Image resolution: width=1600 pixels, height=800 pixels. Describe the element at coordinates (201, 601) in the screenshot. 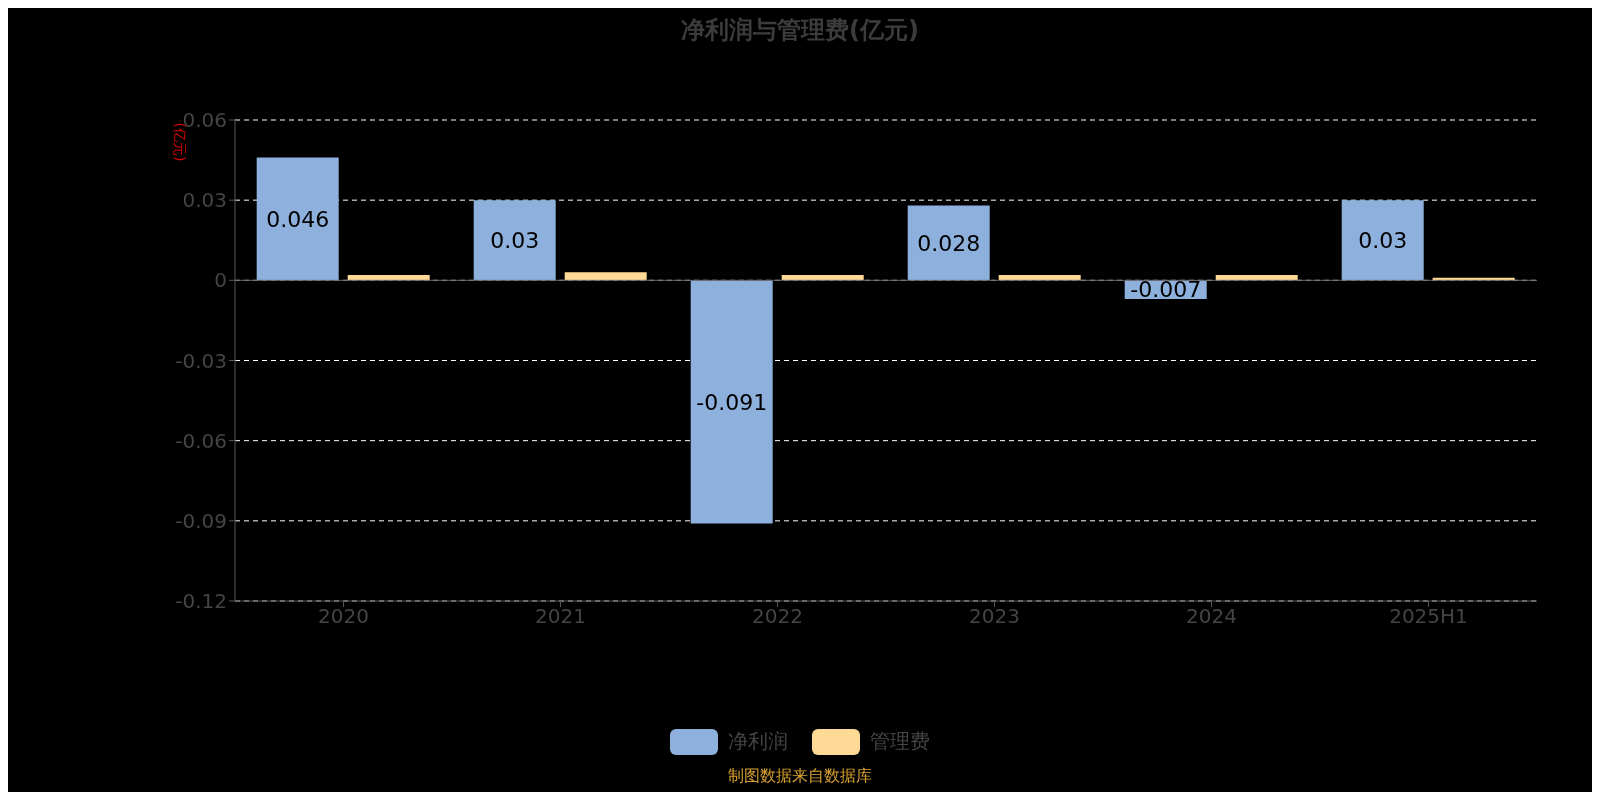

I see `y-tick-label: -0.12` at that location.